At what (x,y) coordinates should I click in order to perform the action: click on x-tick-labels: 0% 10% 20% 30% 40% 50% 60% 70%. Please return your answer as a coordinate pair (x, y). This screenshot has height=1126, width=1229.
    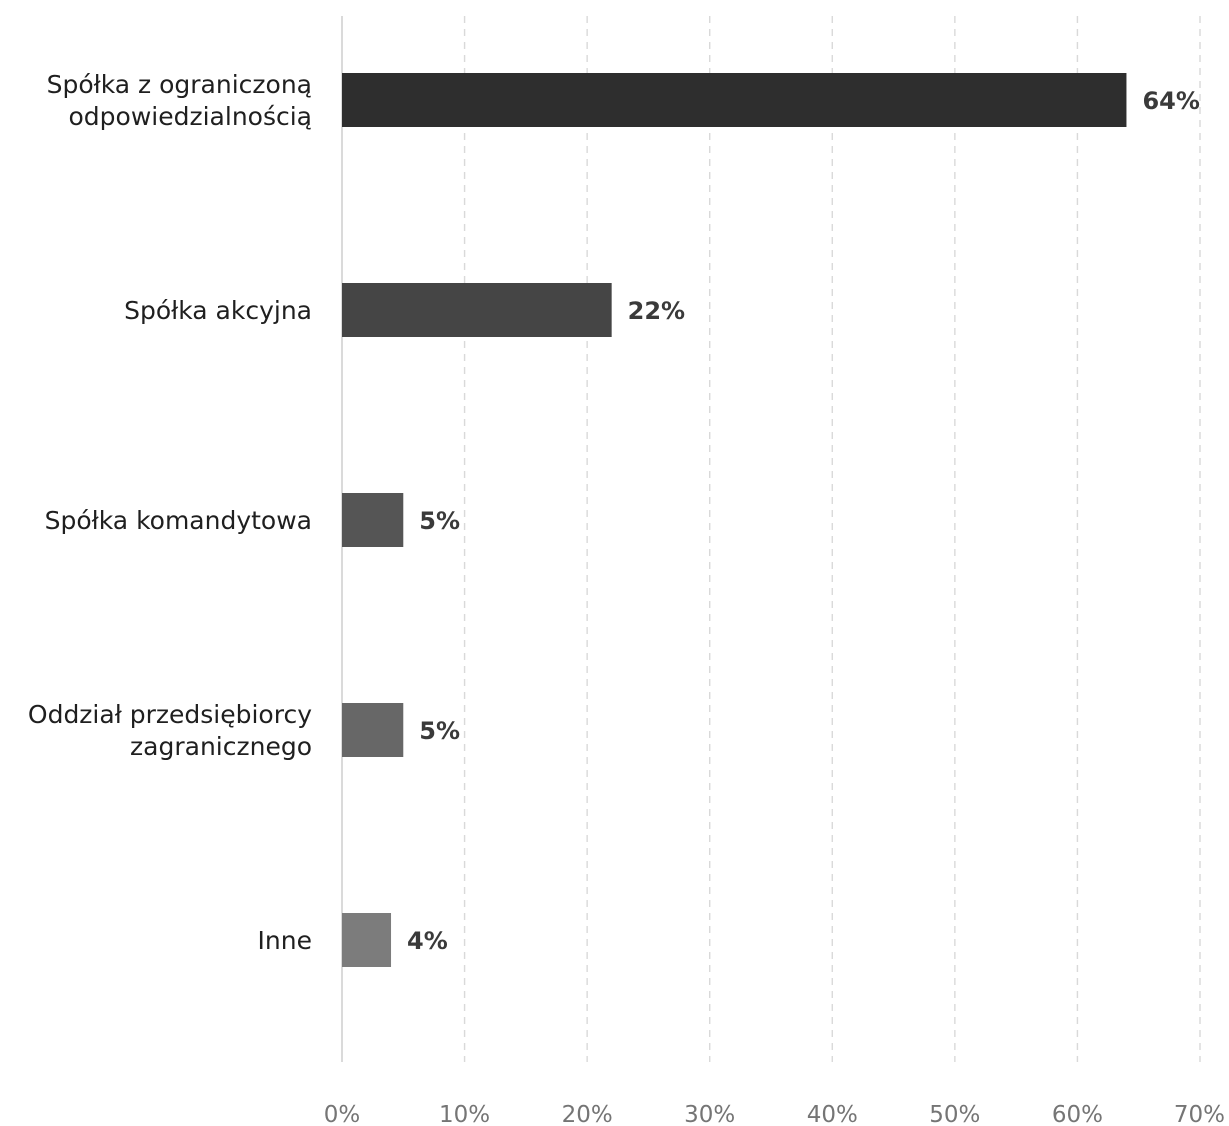
    Looking at the image, I should click on (774, 1114).